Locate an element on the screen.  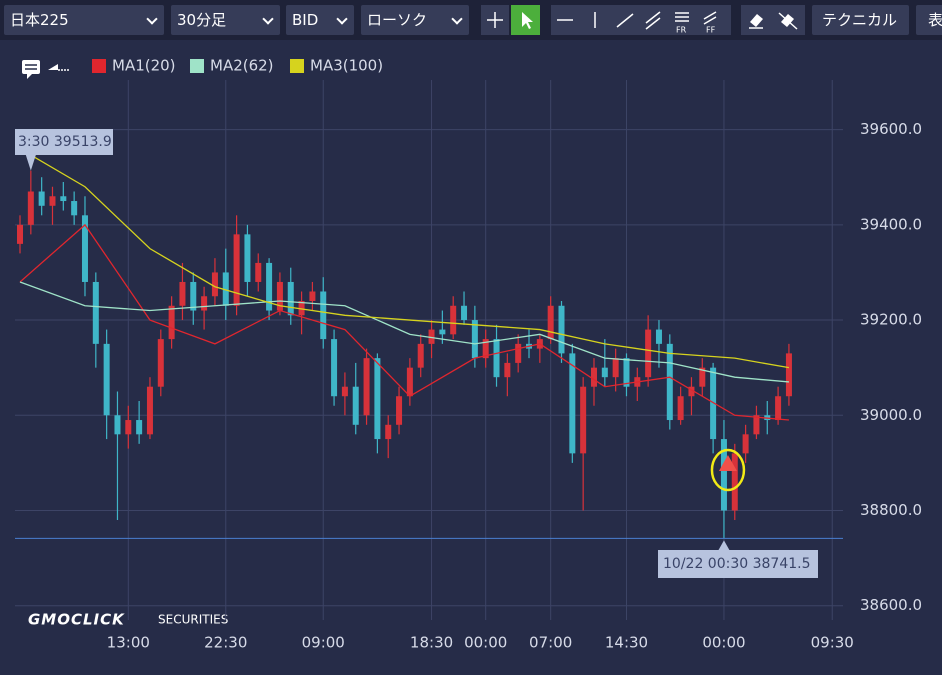
y-tick-label: 38800.0 is located at coordinates (891, 510).